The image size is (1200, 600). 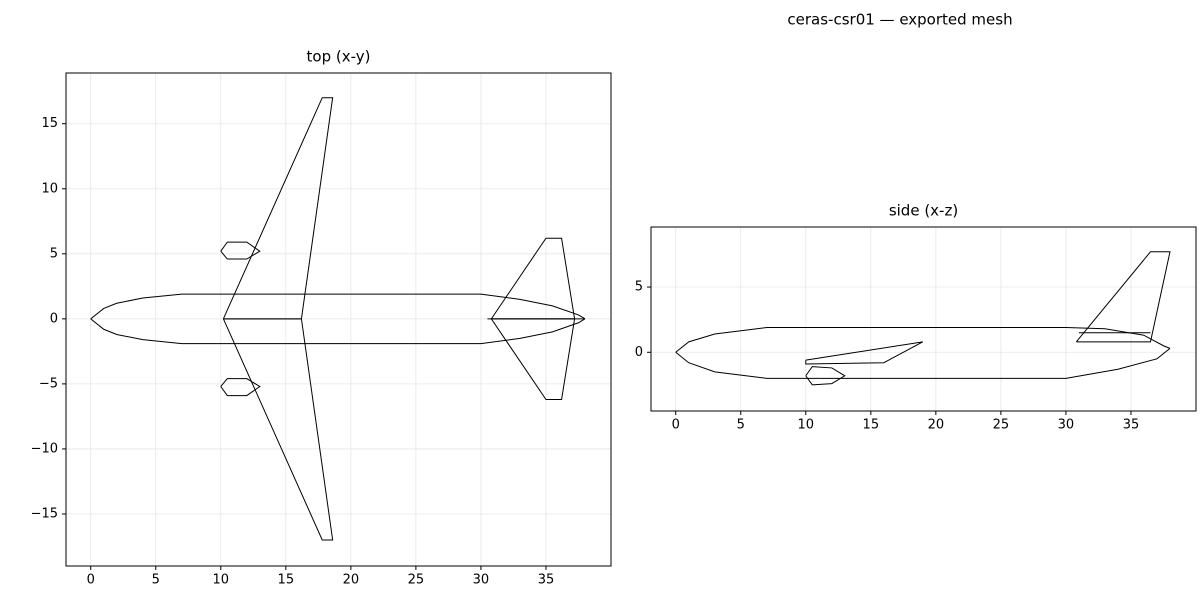 I want to click on y-tick-label: 10, so click(x=49, y=188).